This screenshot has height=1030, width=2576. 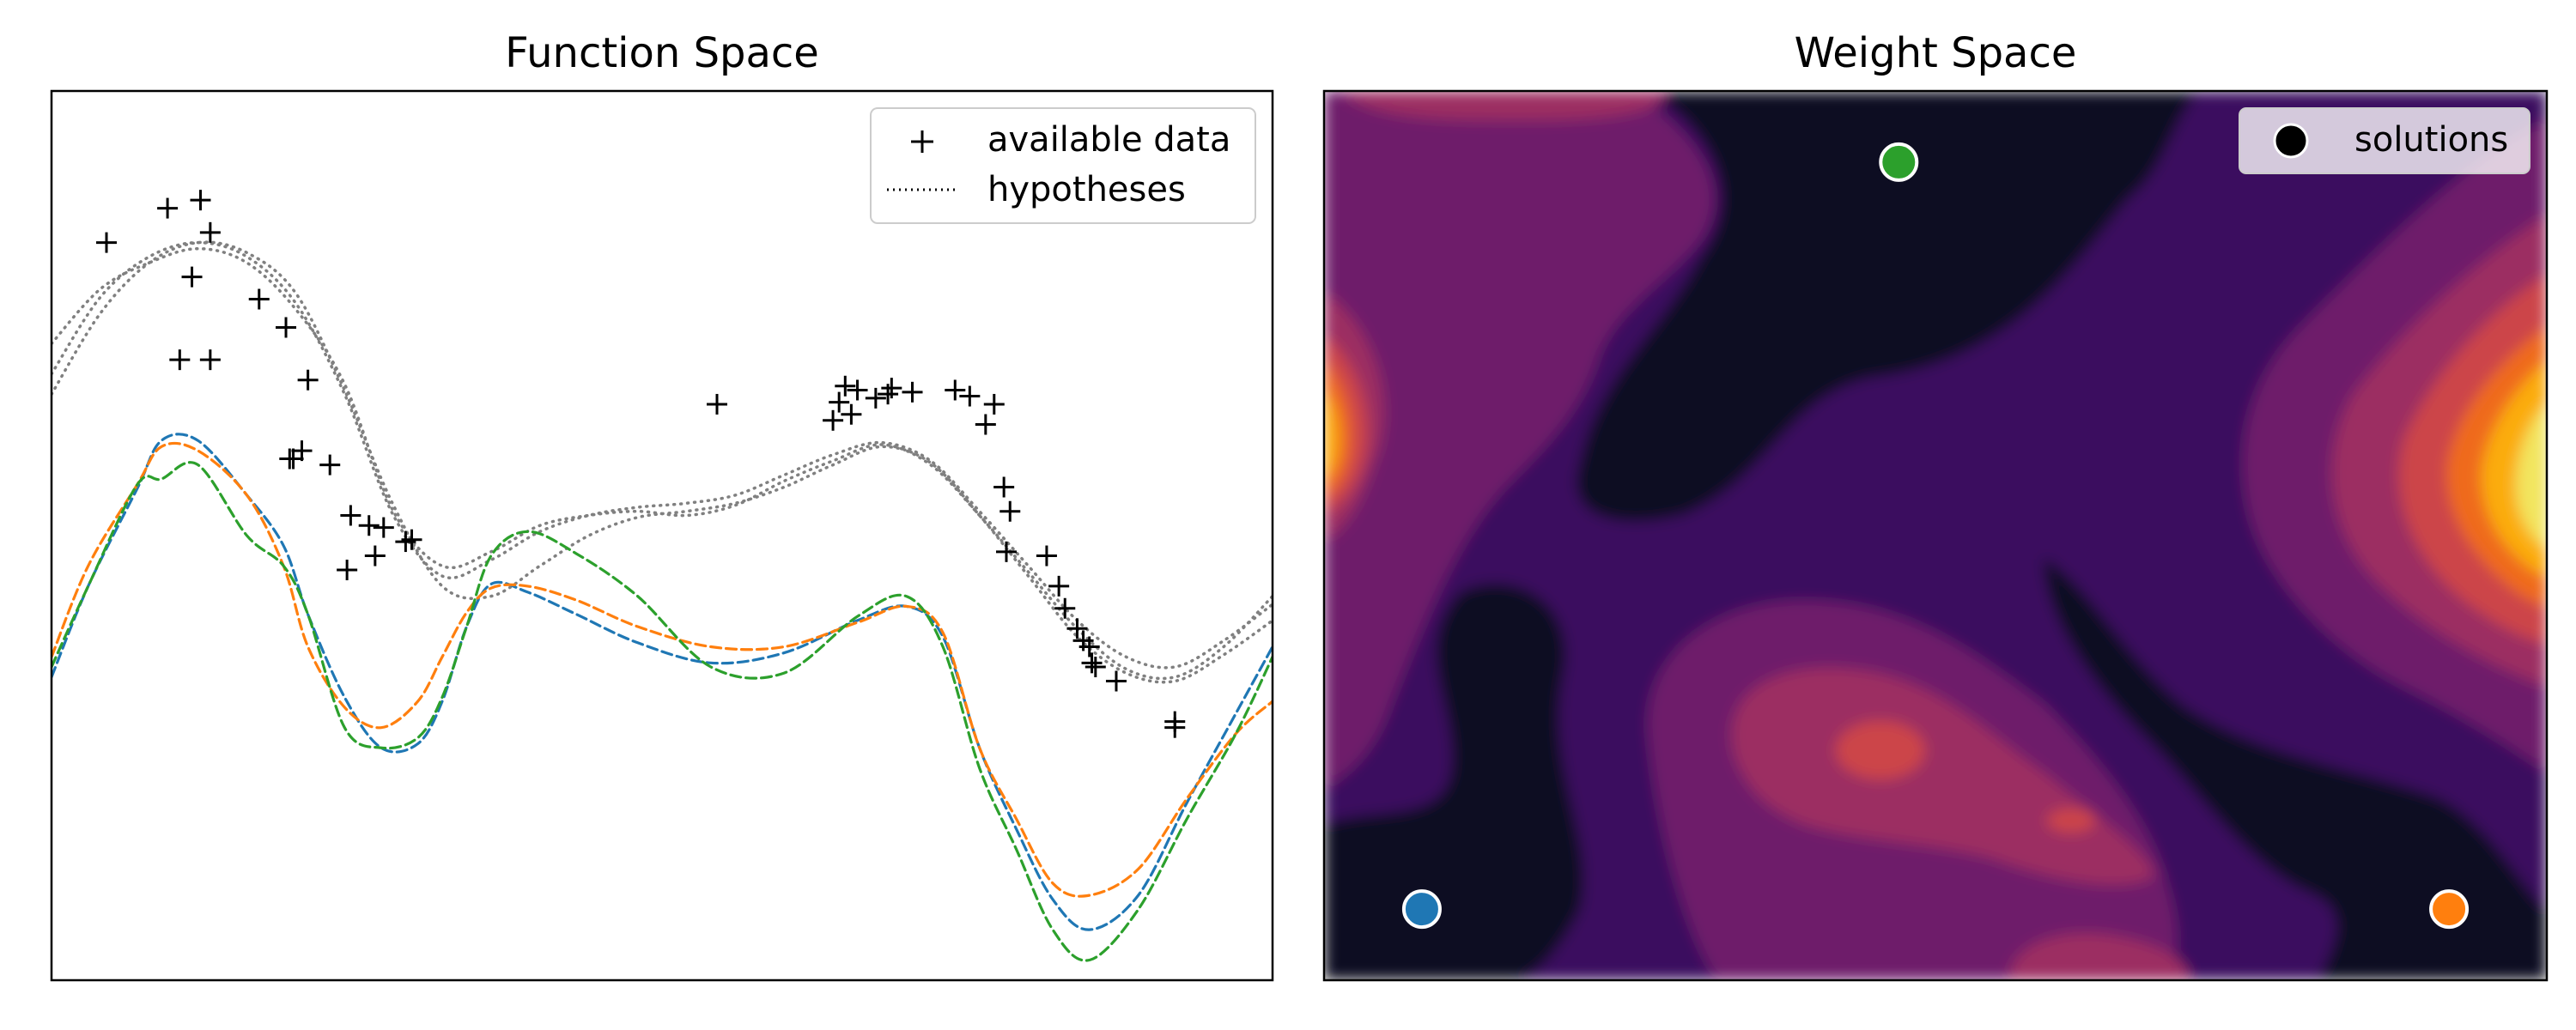 What do you see at coordinates (2431, 140) in the screenshot?
I see `legend-label-solutions: solutions` at bounding box center [2431, 140].